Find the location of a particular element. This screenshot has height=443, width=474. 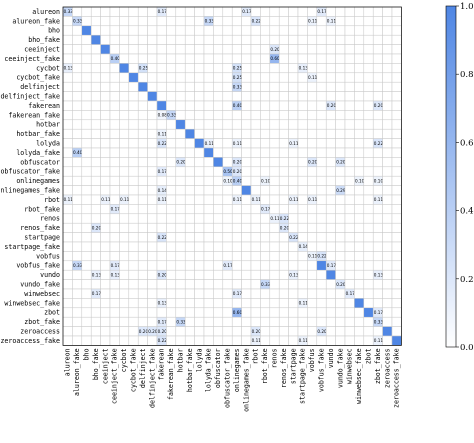

cell-value-label: 0.33 is located at coordinates (69, 11).